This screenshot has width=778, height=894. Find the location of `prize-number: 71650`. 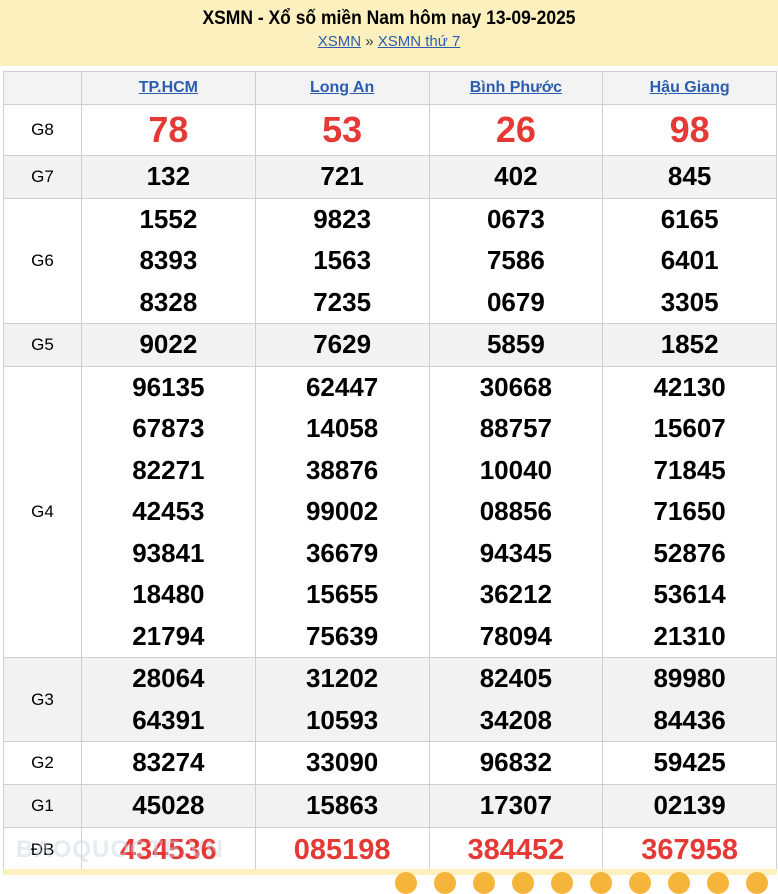

prize-number: 71650 is located at coordinates (689, 511).